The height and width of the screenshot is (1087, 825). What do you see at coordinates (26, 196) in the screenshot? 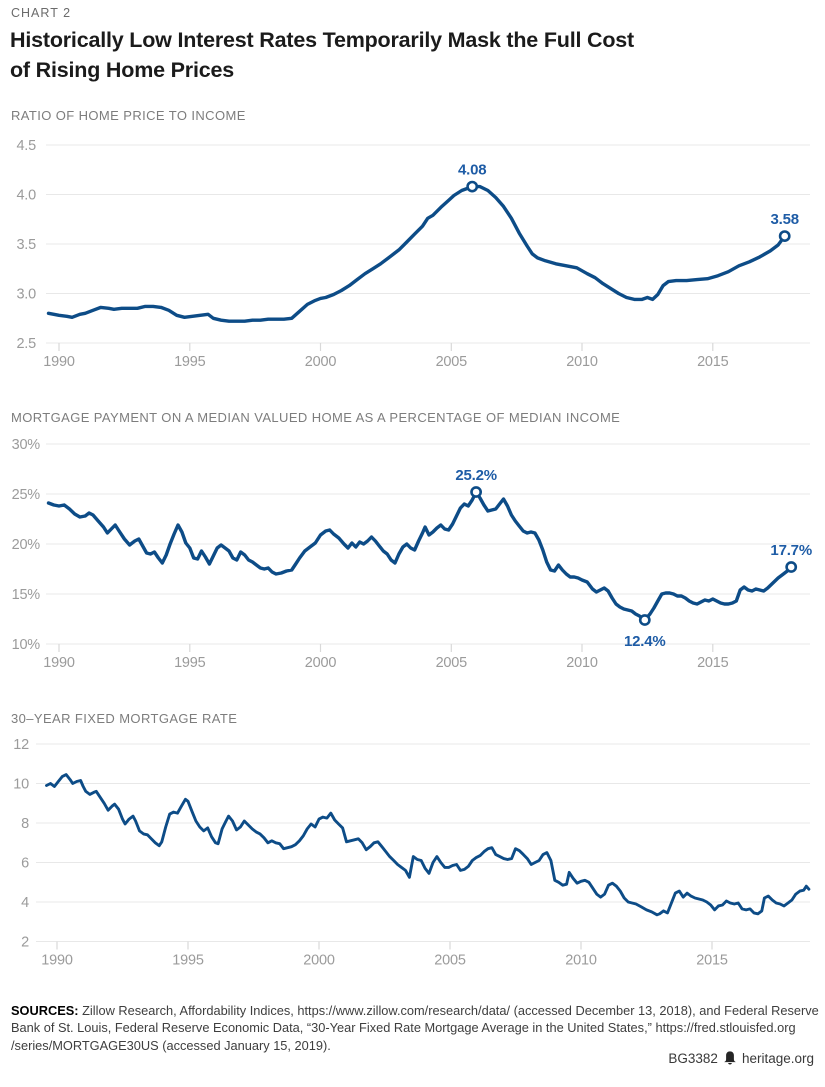
I see `y-axis-tick-label: 4.0` at bounding box center [26, 196].